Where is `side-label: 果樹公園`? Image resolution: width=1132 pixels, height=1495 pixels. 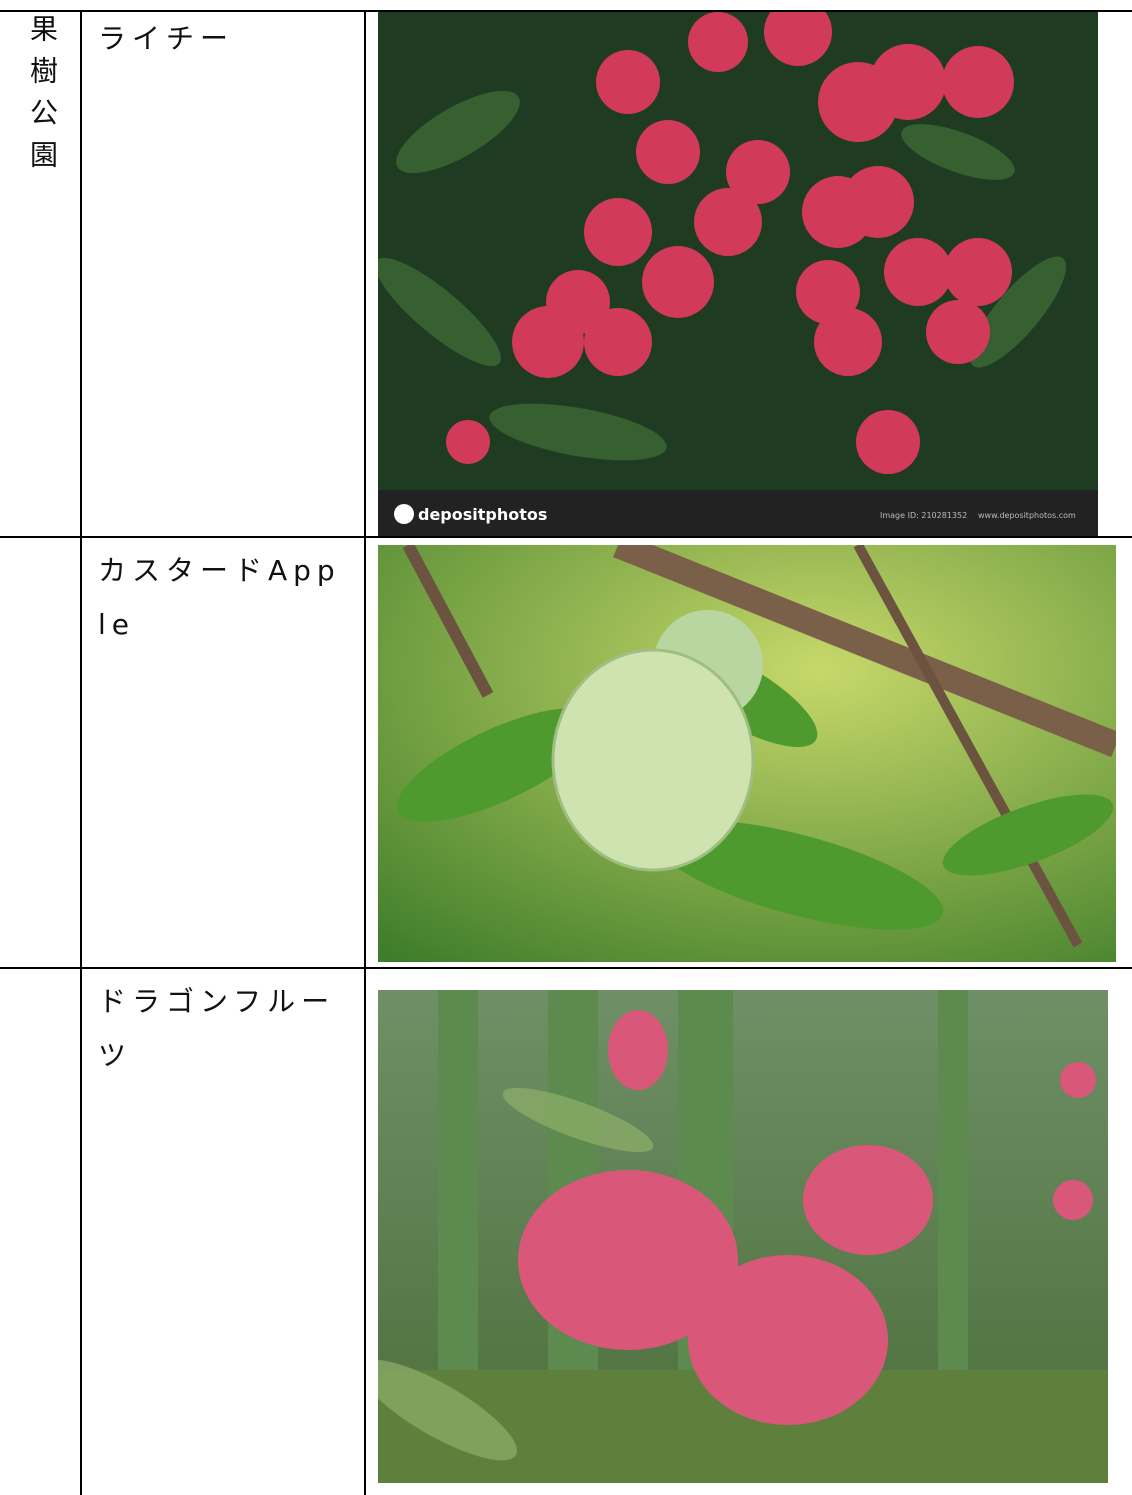 side-label: 果樹公園 is located at coordinates (42, 98).